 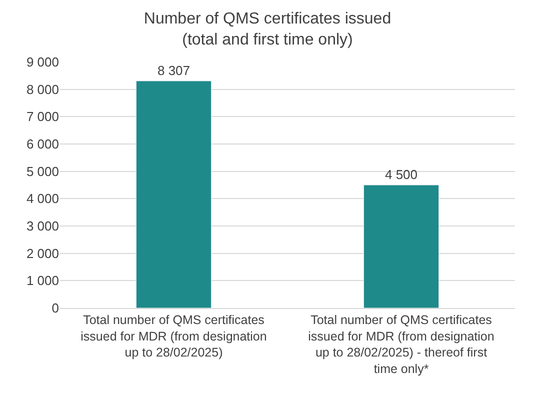 I want to click on y-tick-label: 8 000, so click(x=42, y=89).